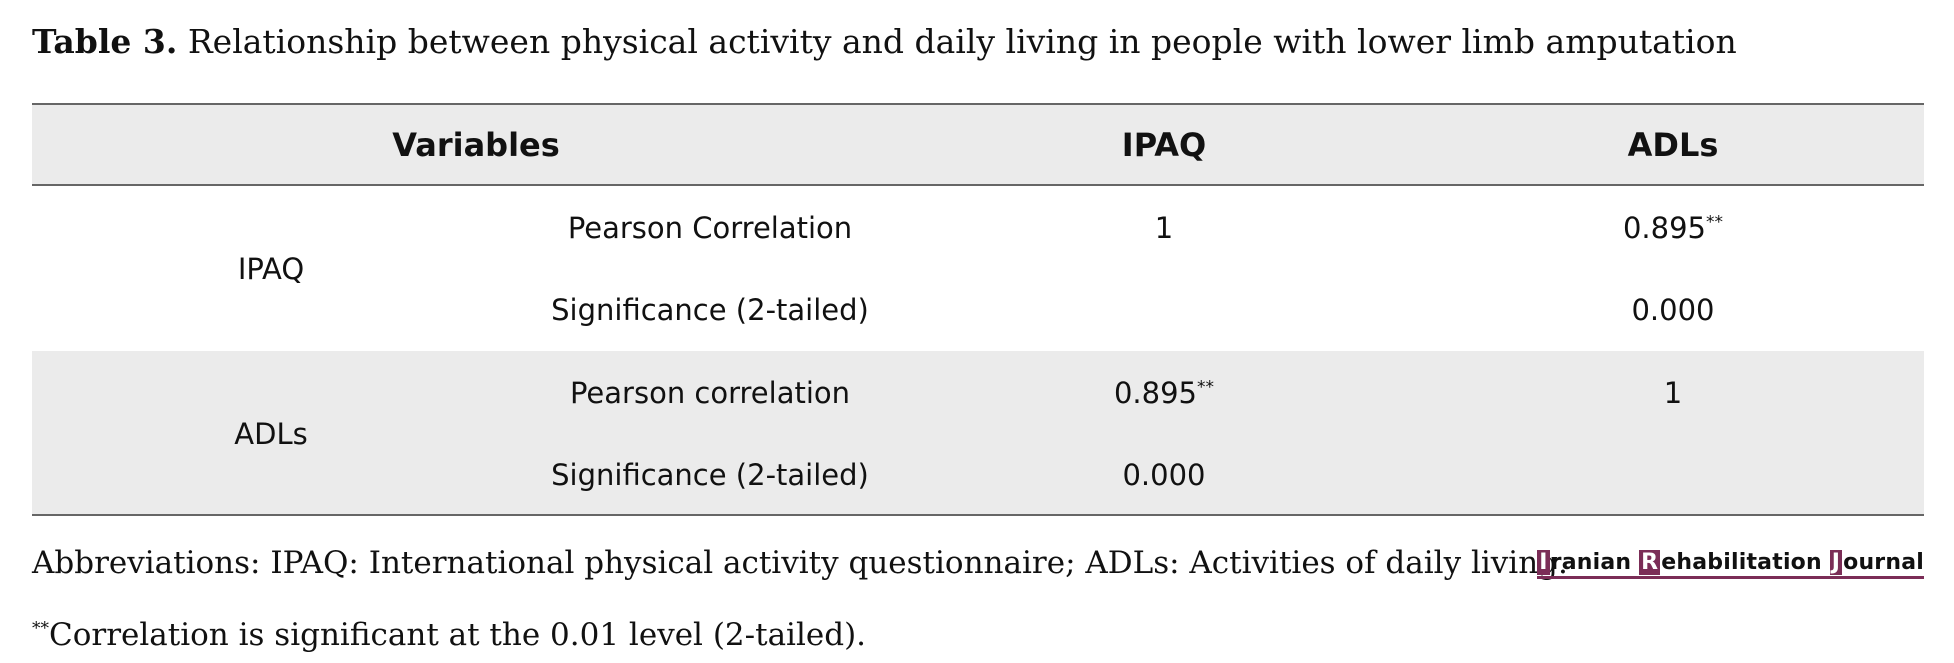  What do you see at coordinates (1673, 144) in the screenshot?
I see `header-adls: ADLs` at bounding box center [1673, 144].